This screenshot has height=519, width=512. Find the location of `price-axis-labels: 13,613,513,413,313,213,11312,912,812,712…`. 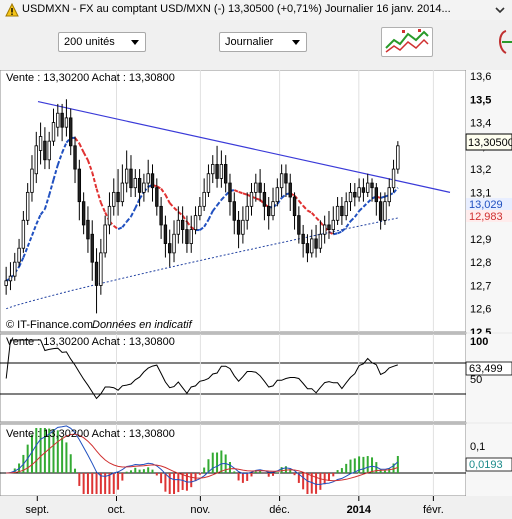

price-axis-labels: 13,613,513,413,313,213,11312,912,812,712… is located at coordinates (480, 205).